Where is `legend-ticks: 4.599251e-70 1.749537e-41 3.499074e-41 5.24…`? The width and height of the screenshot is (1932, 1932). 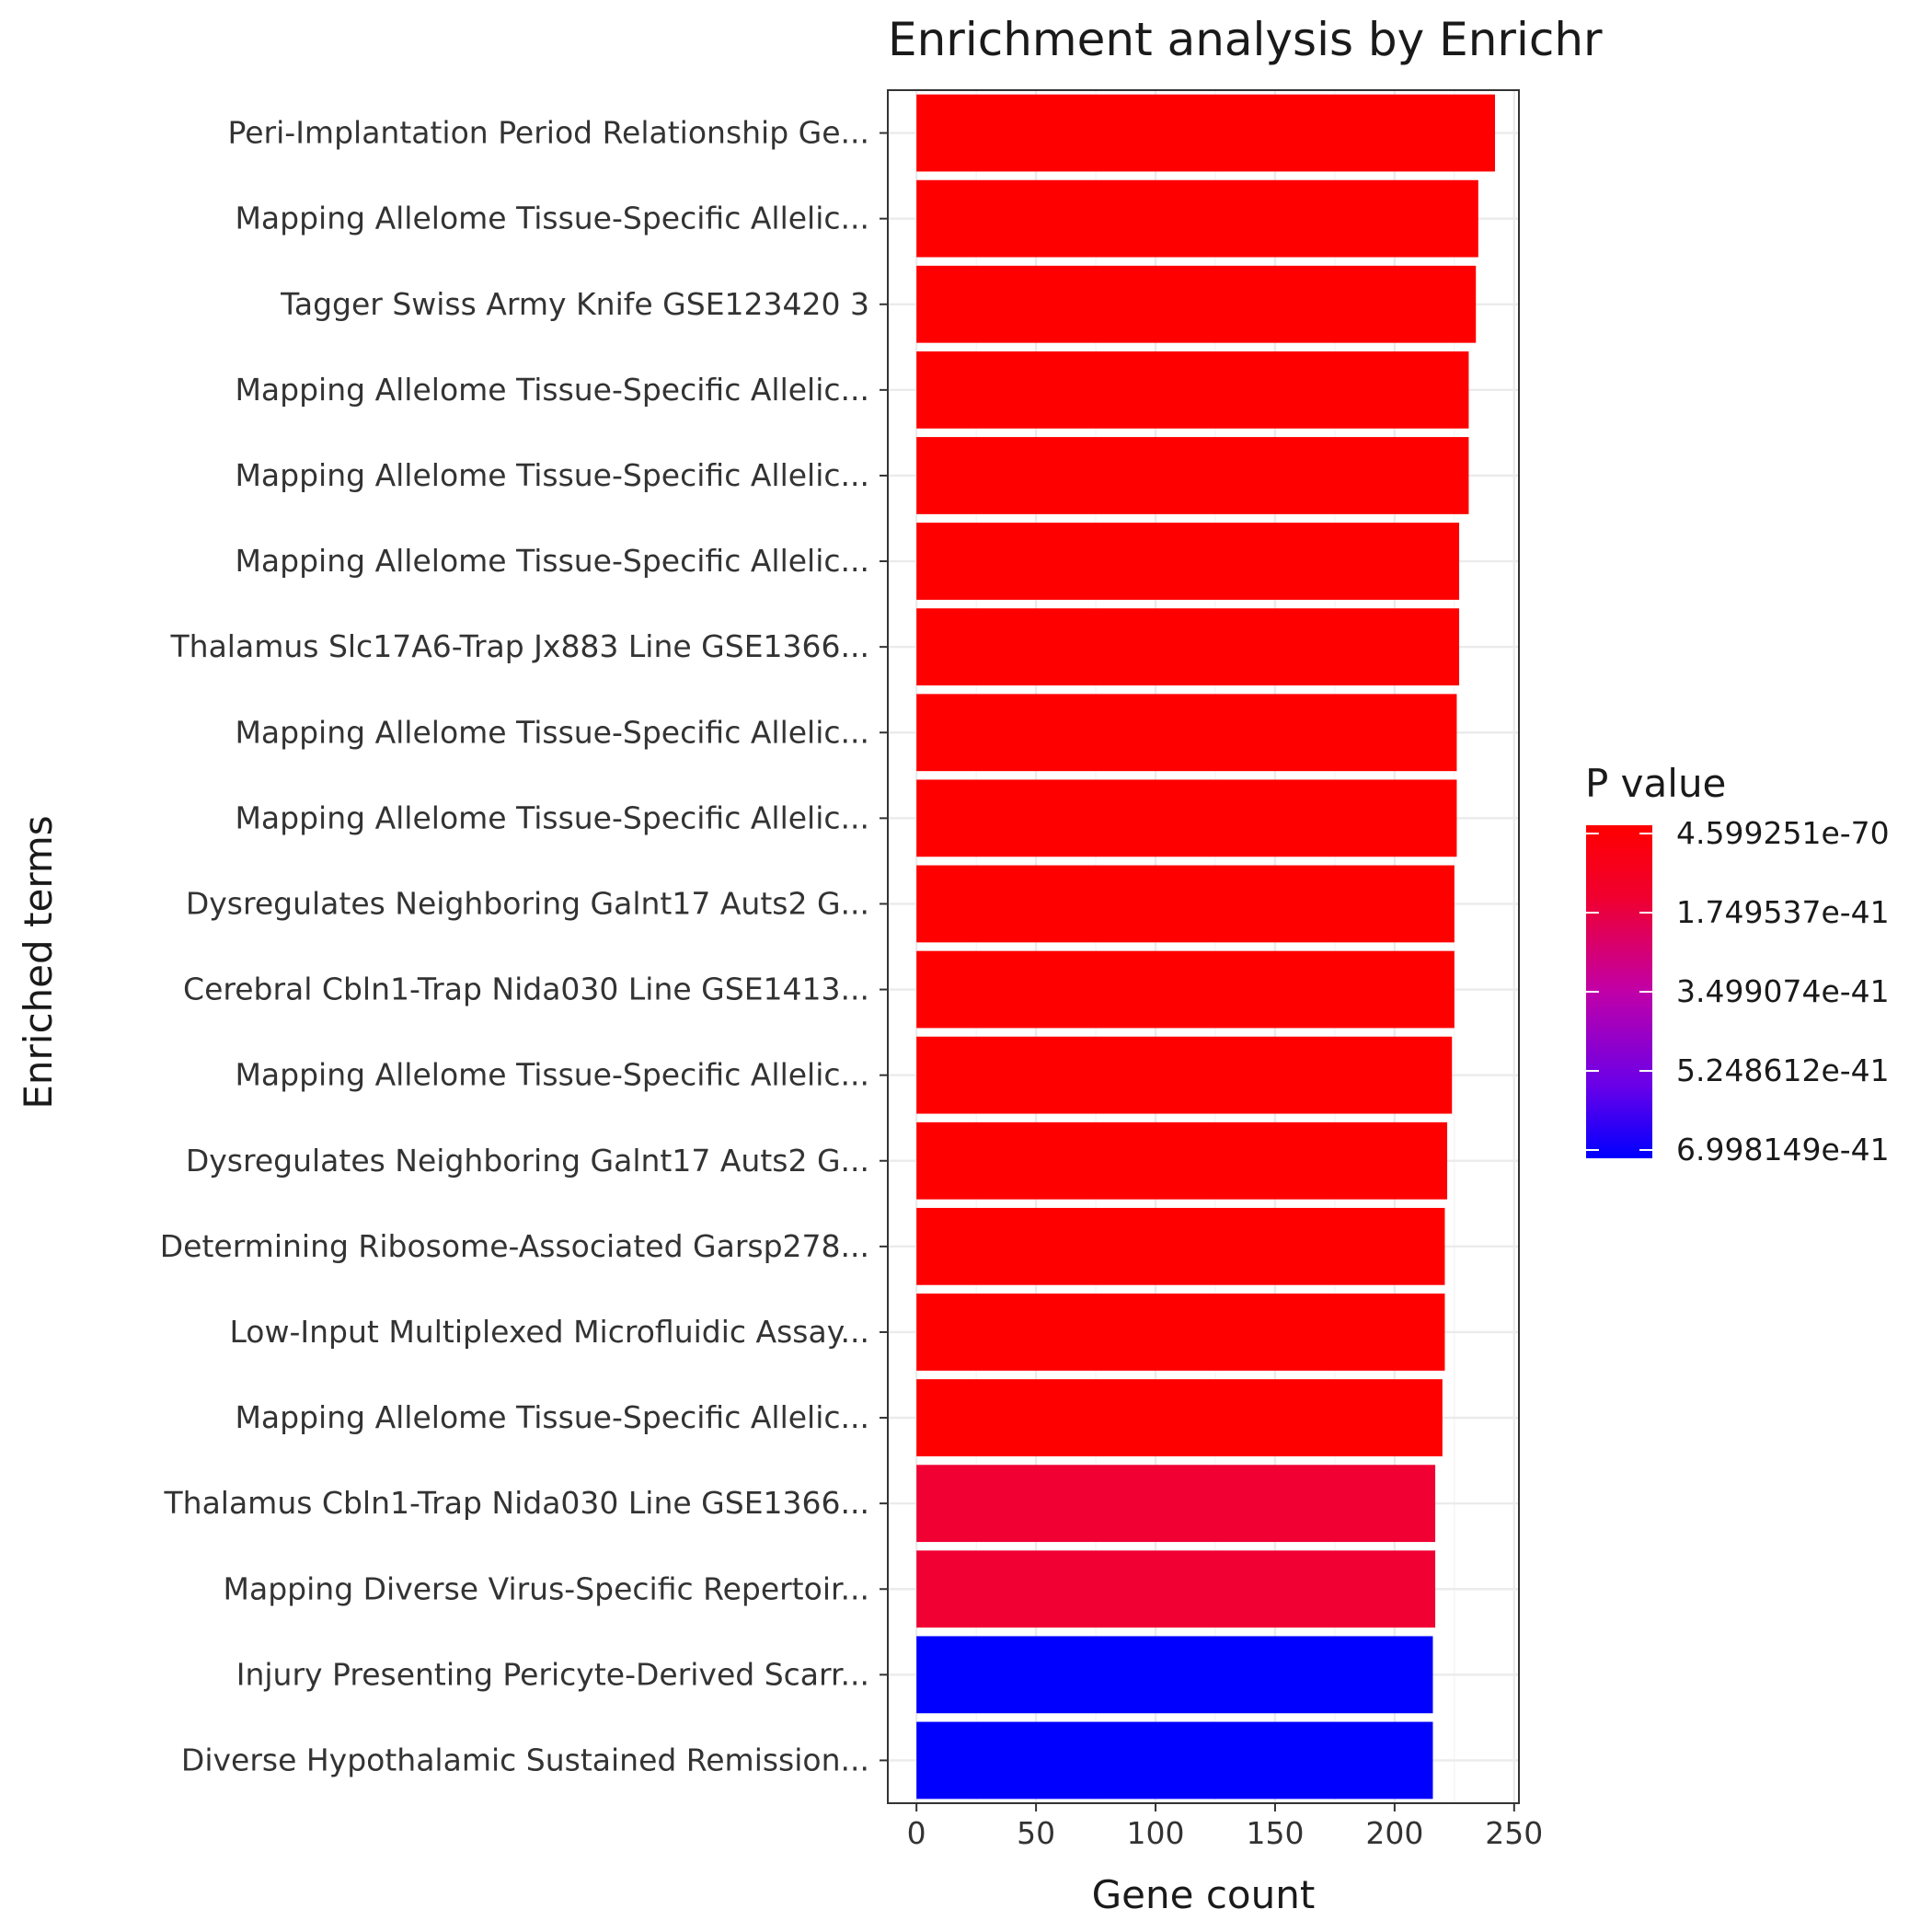
legend-ticks: 4.599251e-70 1.749537e-41 3.499074e-41 5.24… is located at coordinates (1738, 991).